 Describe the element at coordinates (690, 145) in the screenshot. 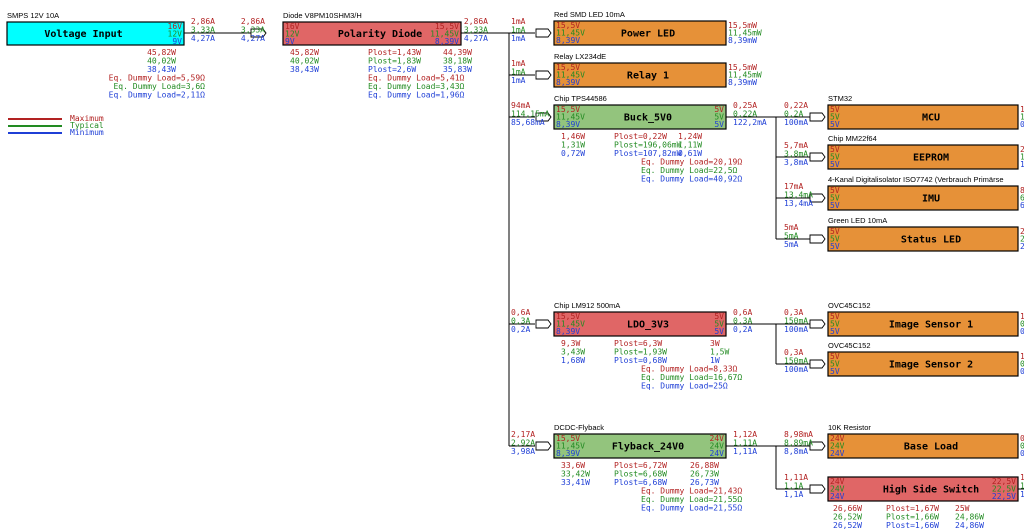

I see `stat-buck-2-1: 1,11W` at that location.